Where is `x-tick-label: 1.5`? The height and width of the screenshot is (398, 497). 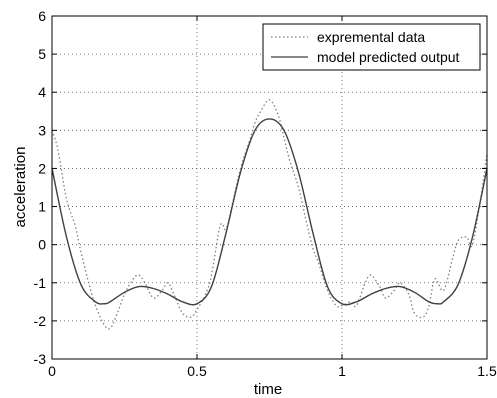 x-tick-label: 1.5 is located at coordinates (487, 371).